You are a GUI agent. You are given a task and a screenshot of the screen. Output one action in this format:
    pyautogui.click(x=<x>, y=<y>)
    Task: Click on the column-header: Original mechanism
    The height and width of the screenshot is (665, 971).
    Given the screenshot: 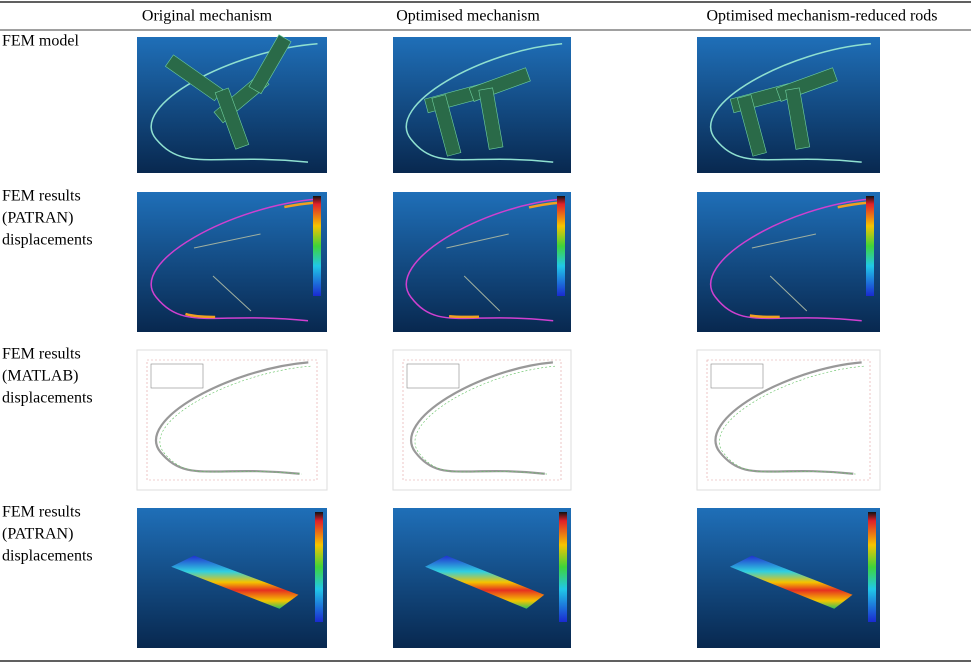 What is the action you would take?
    pyautogui.click(x=207, y=16)
    